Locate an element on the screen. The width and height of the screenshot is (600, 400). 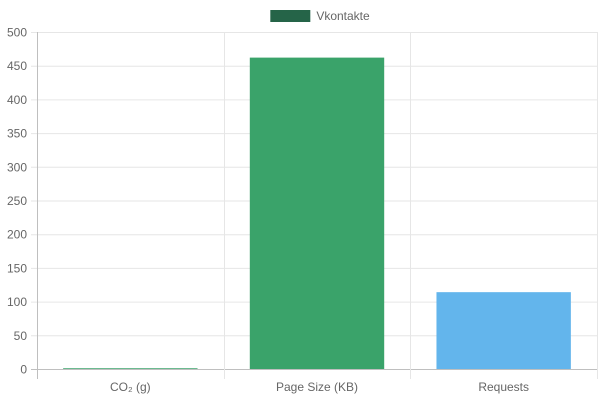
legend: Vkontakte is located at coordinates (320, 16).